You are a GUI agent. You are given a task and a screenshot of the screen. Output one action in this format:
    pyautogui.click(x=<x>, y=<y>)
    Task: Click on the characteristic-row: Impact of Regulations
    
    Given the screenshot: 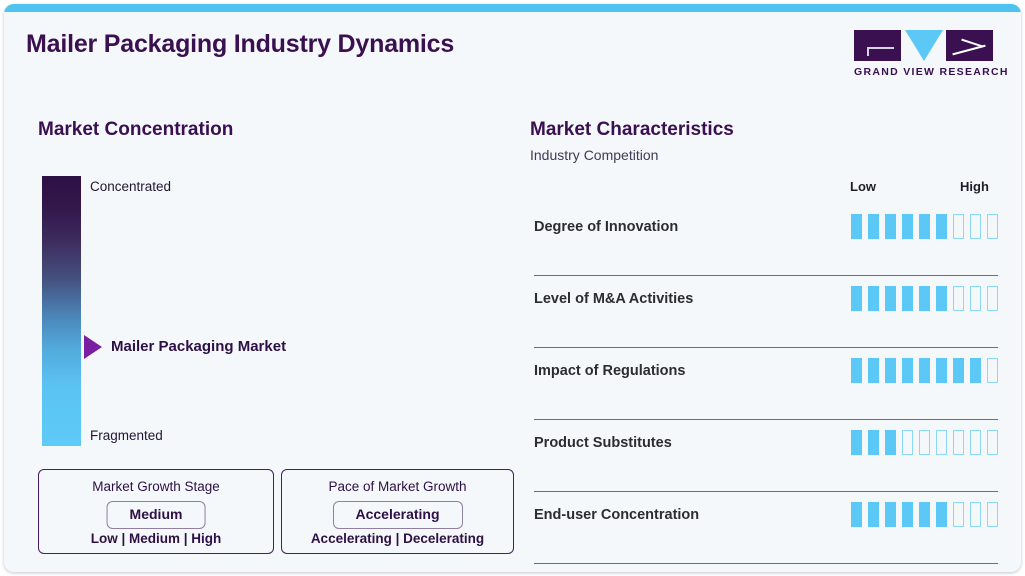 What is the action you would take?
    pyautogui.click(x=766, y=384)
    